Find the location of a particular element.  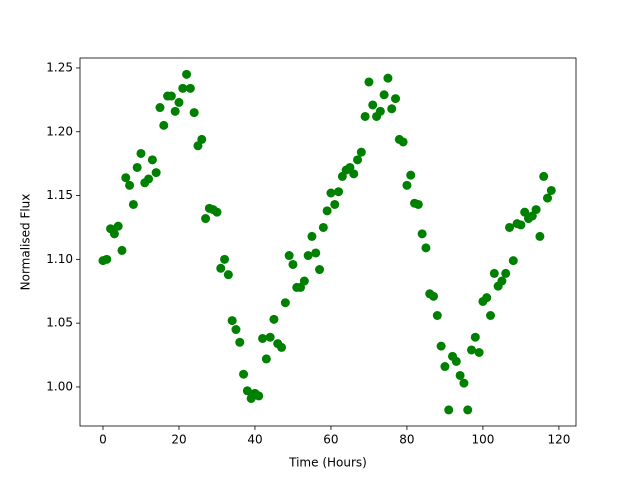

x-tick-label: 60 is located at coordinates (330, 440).